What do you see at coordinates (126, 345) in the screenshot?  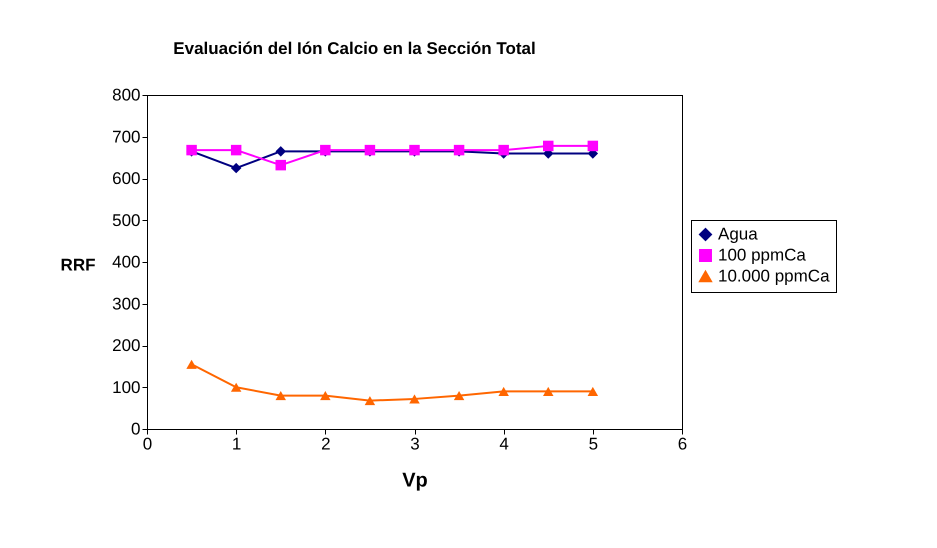 I see `y-tick-label: 200` at bounding box center [126, 345].